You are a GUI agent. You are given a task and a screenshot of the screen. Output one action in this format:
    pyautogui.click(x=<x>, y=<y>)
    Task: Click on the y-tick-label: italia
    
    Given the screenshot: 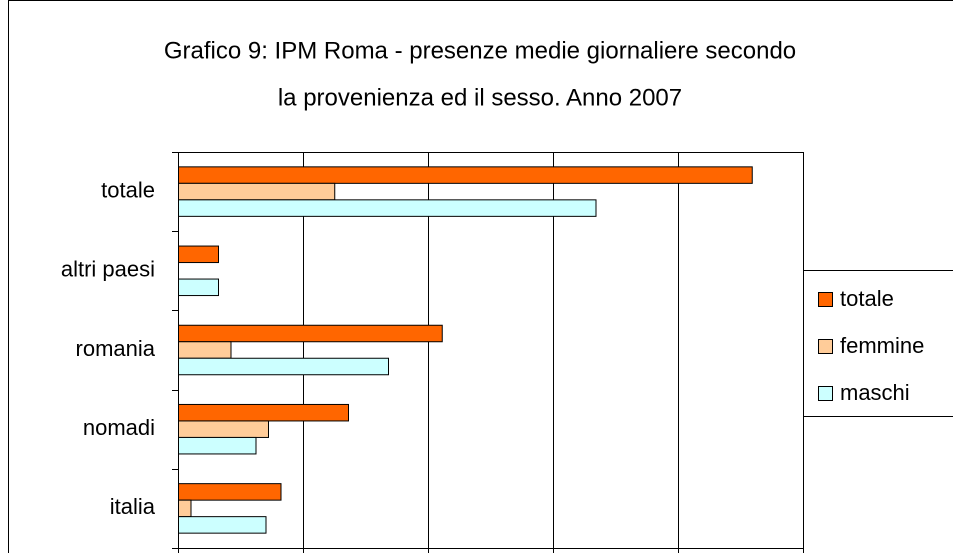 What is the action you would take?
    pyautogui.click(x=133, y=506)
    